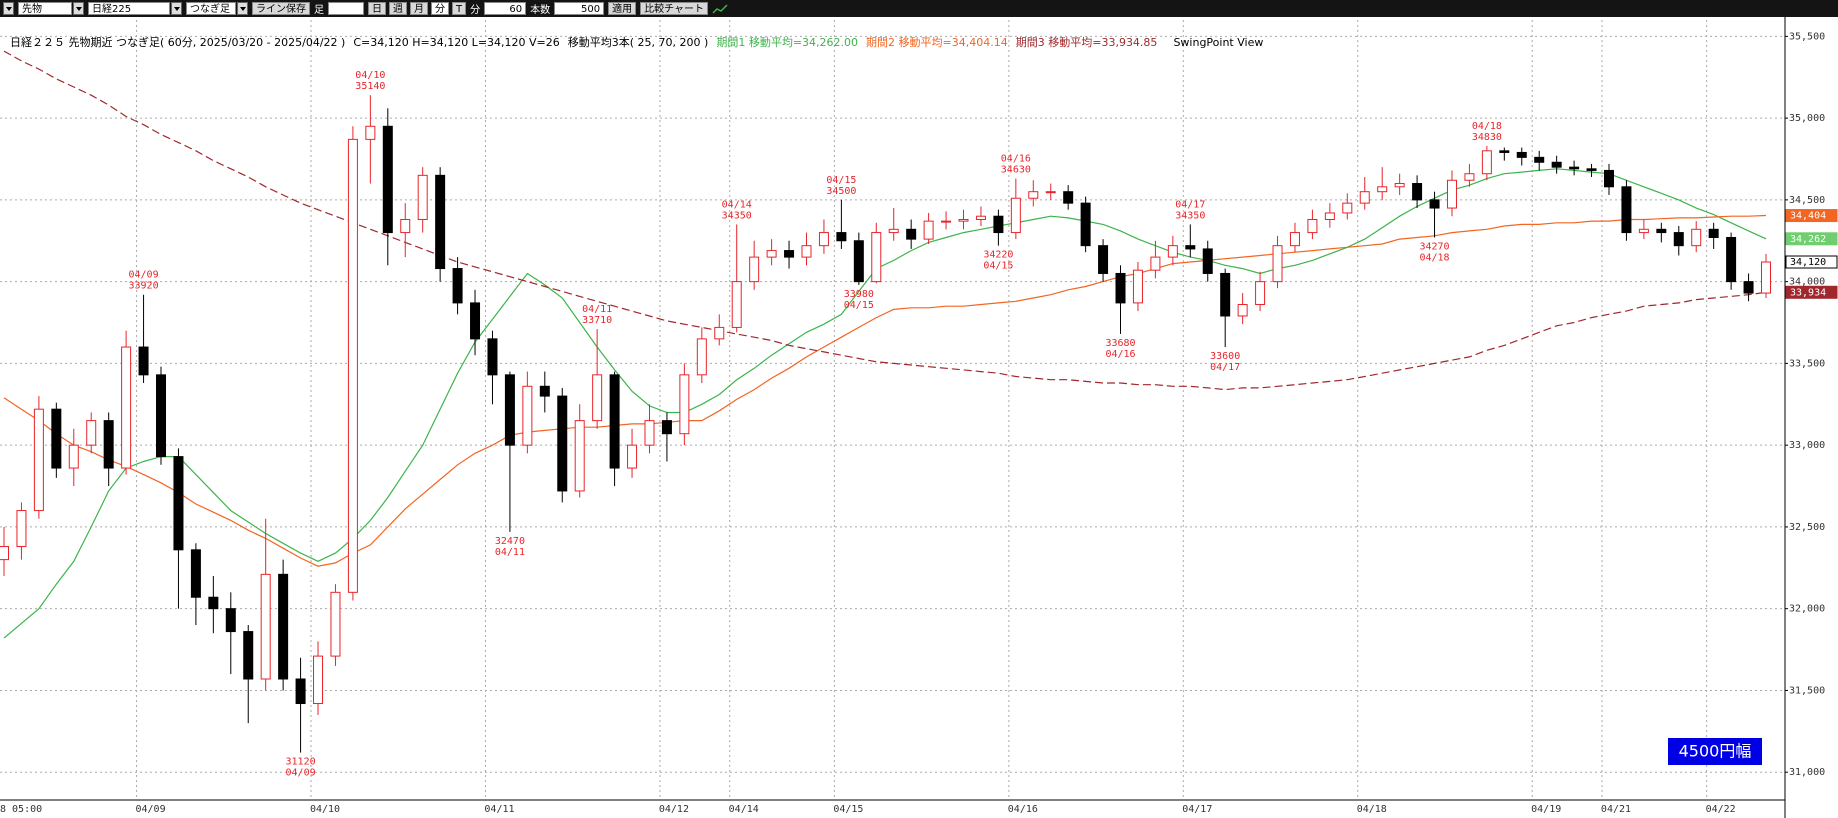 Image resolution: width=1838 pixels, height=818 pixels. Describe the element at coordinates (1086, 42) in the screenshot. I see `legend-entry: 期間3 移動平均=33,934.85` at that location.